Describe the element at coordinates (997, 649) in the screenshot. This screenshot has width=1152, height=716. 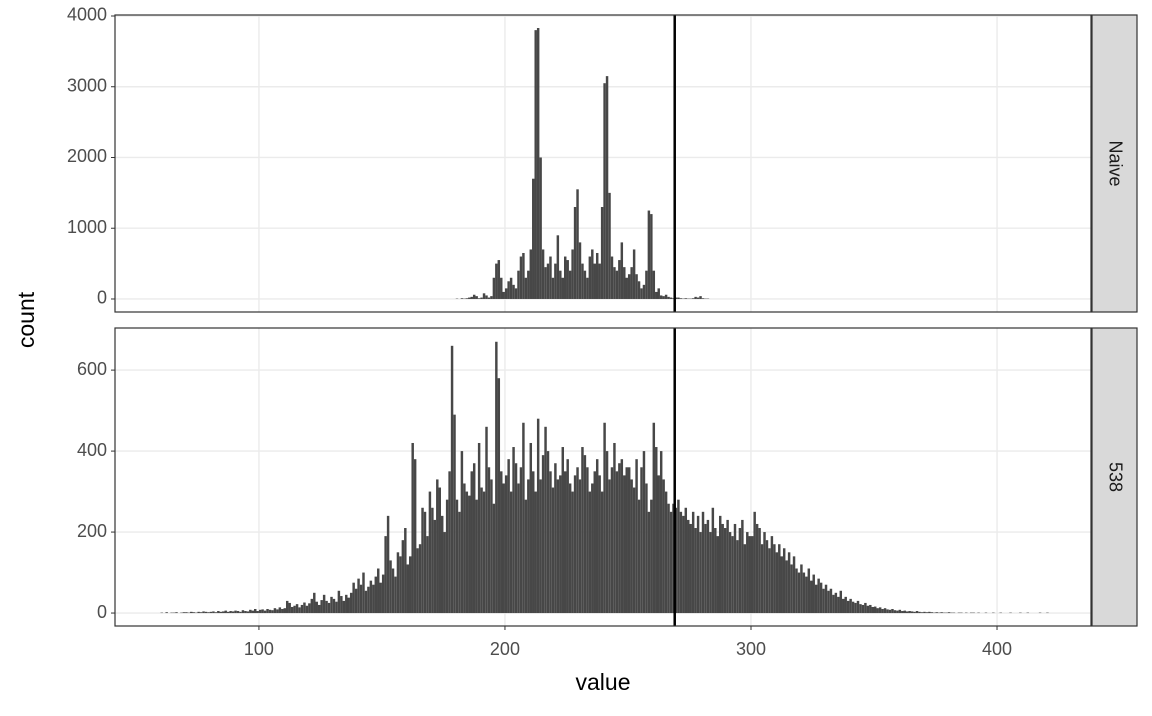
I see `x-tick-label: 400` at that location.